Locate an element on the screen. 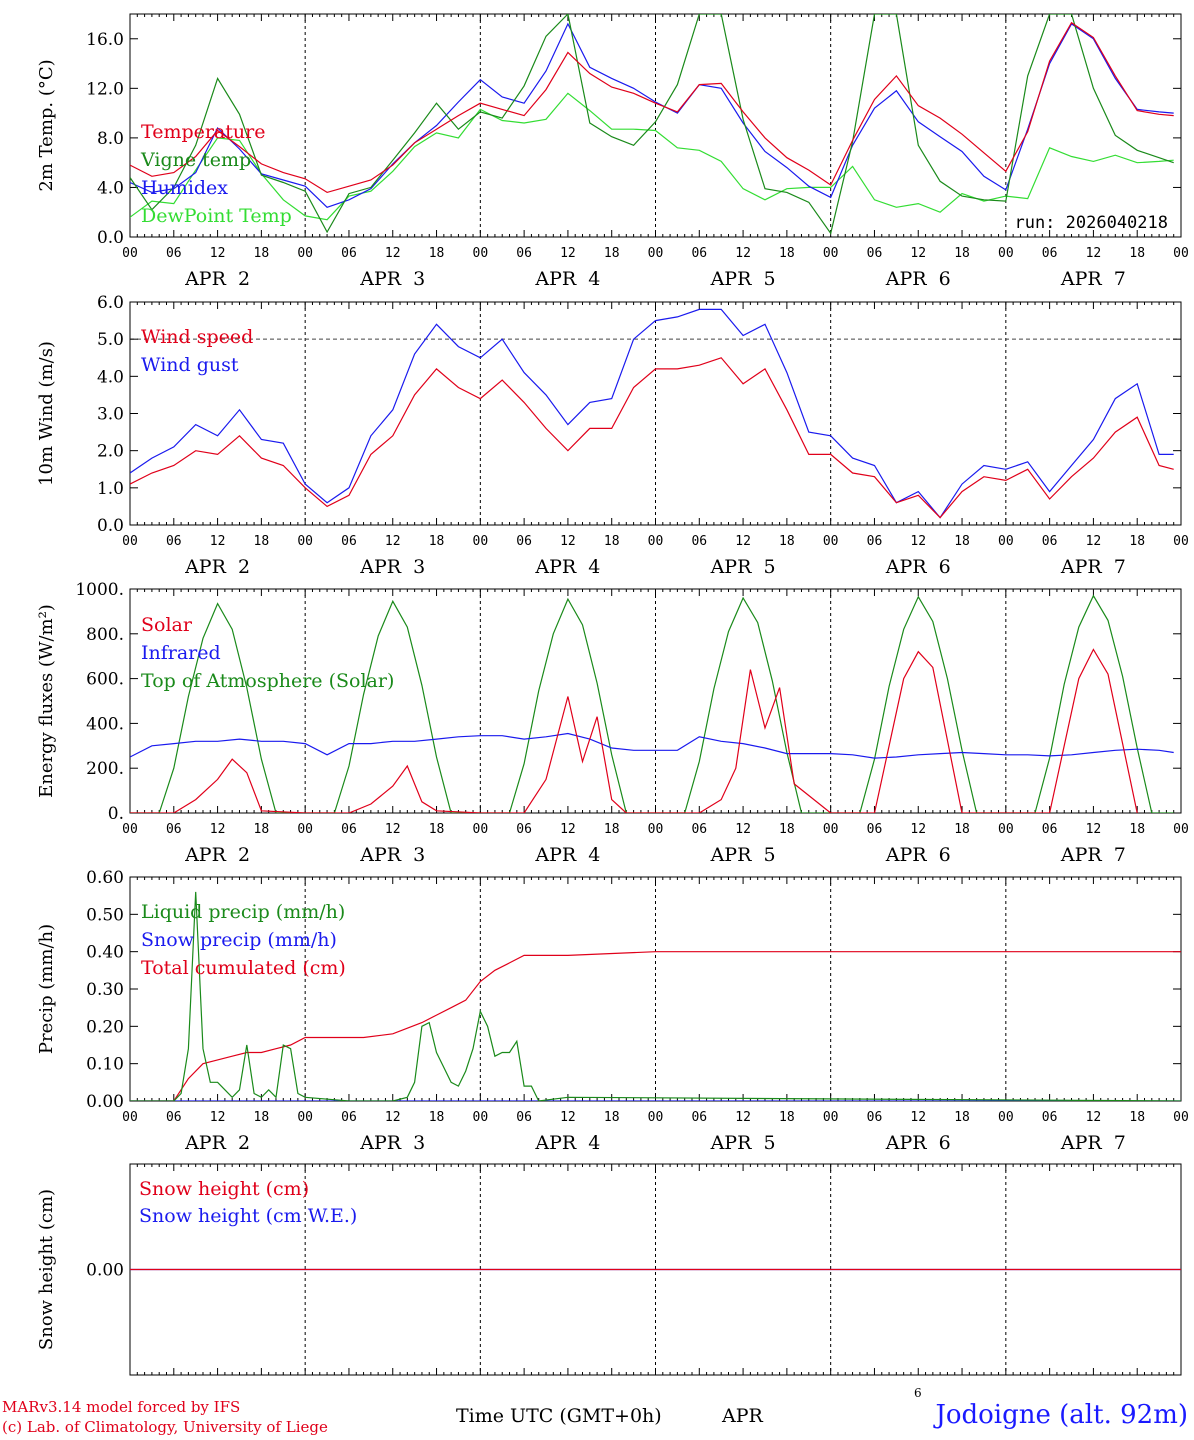 The image size is (1194, 1440). y-tick-label: 800. is located at coordinates (105, 635).